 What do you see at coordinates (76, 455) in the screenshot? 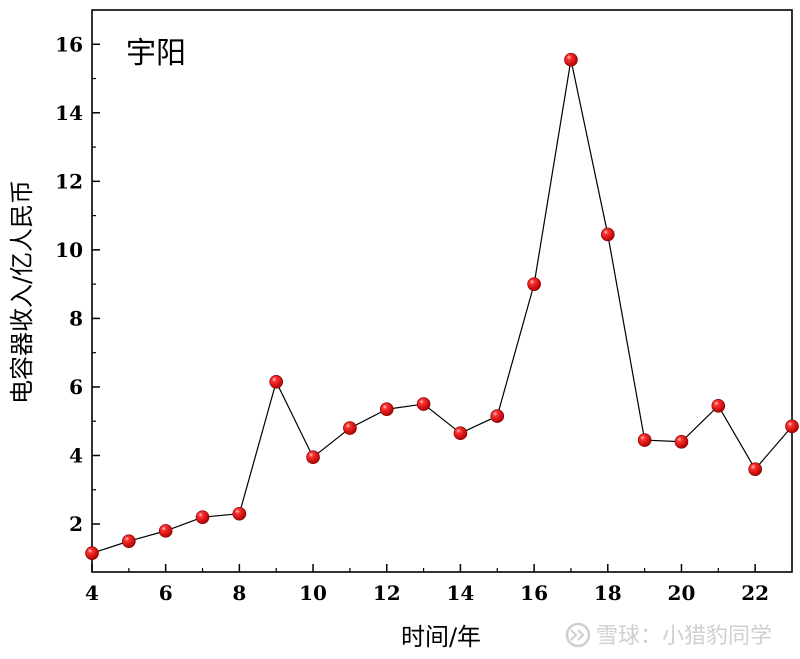
I see `y-tick-label: 4` at bounding box center [76, 455].